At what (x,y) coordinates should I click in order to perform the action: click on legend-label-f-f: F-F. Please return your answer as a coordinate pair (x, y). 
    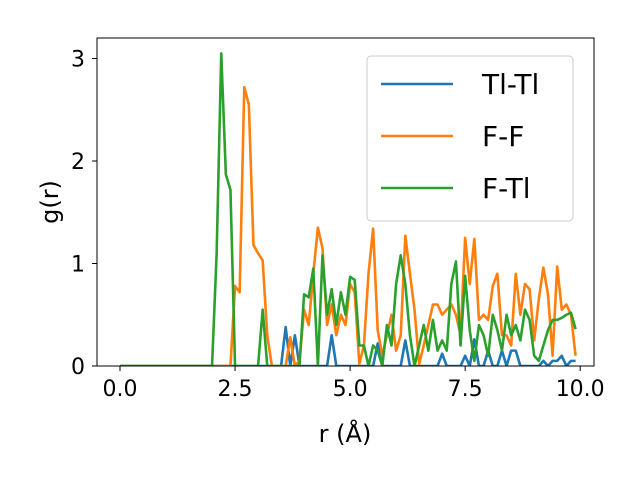
    Looking at the image, I should click on (503, 136).